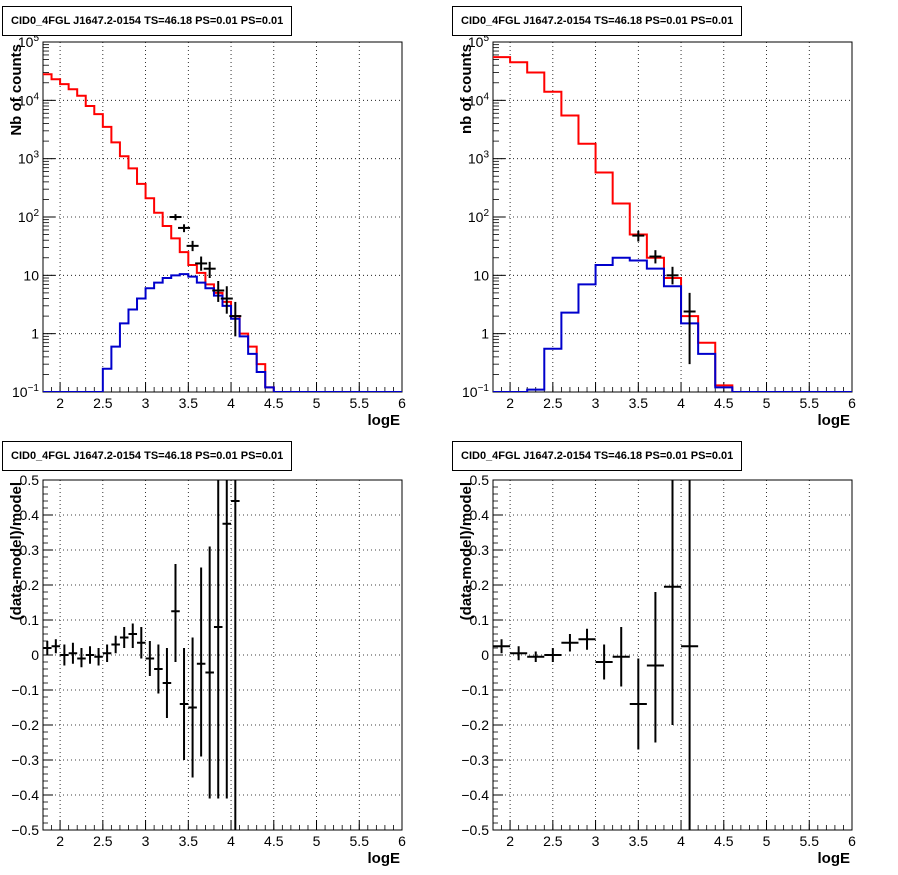 This screenshot has width=898, height=875. What do you see at coordinates (479, 216) in the screenshot?
I see `y-tick-label: 10²` at bounding box center [479, 216].